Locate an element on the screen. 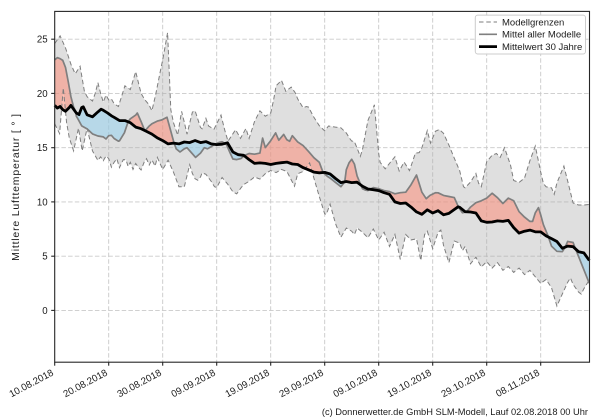  svg-text: 15 is located at coordinates (42, 148).